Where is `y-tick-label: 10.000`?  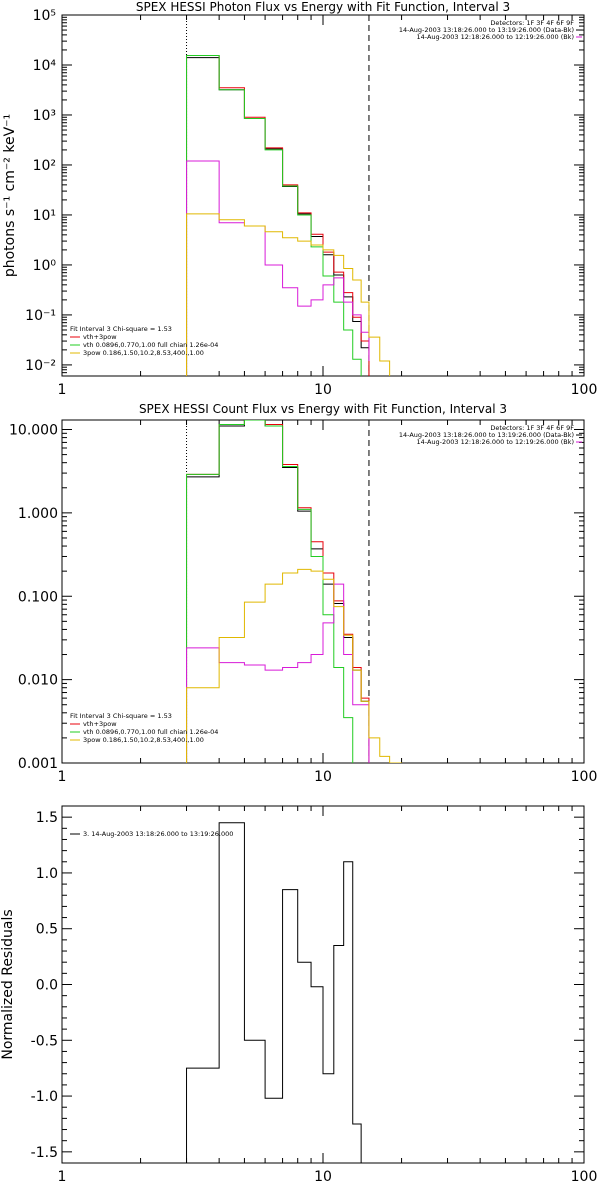
y-tick-label: 10.000 is located at coordinates (33, 431).